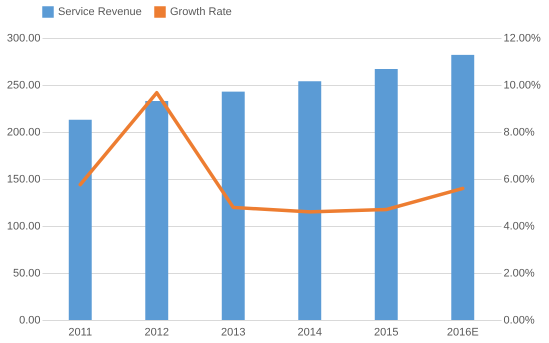 The image size is (549, 343). I want to click on x-tick-label: 2016E, so click(462, 332).